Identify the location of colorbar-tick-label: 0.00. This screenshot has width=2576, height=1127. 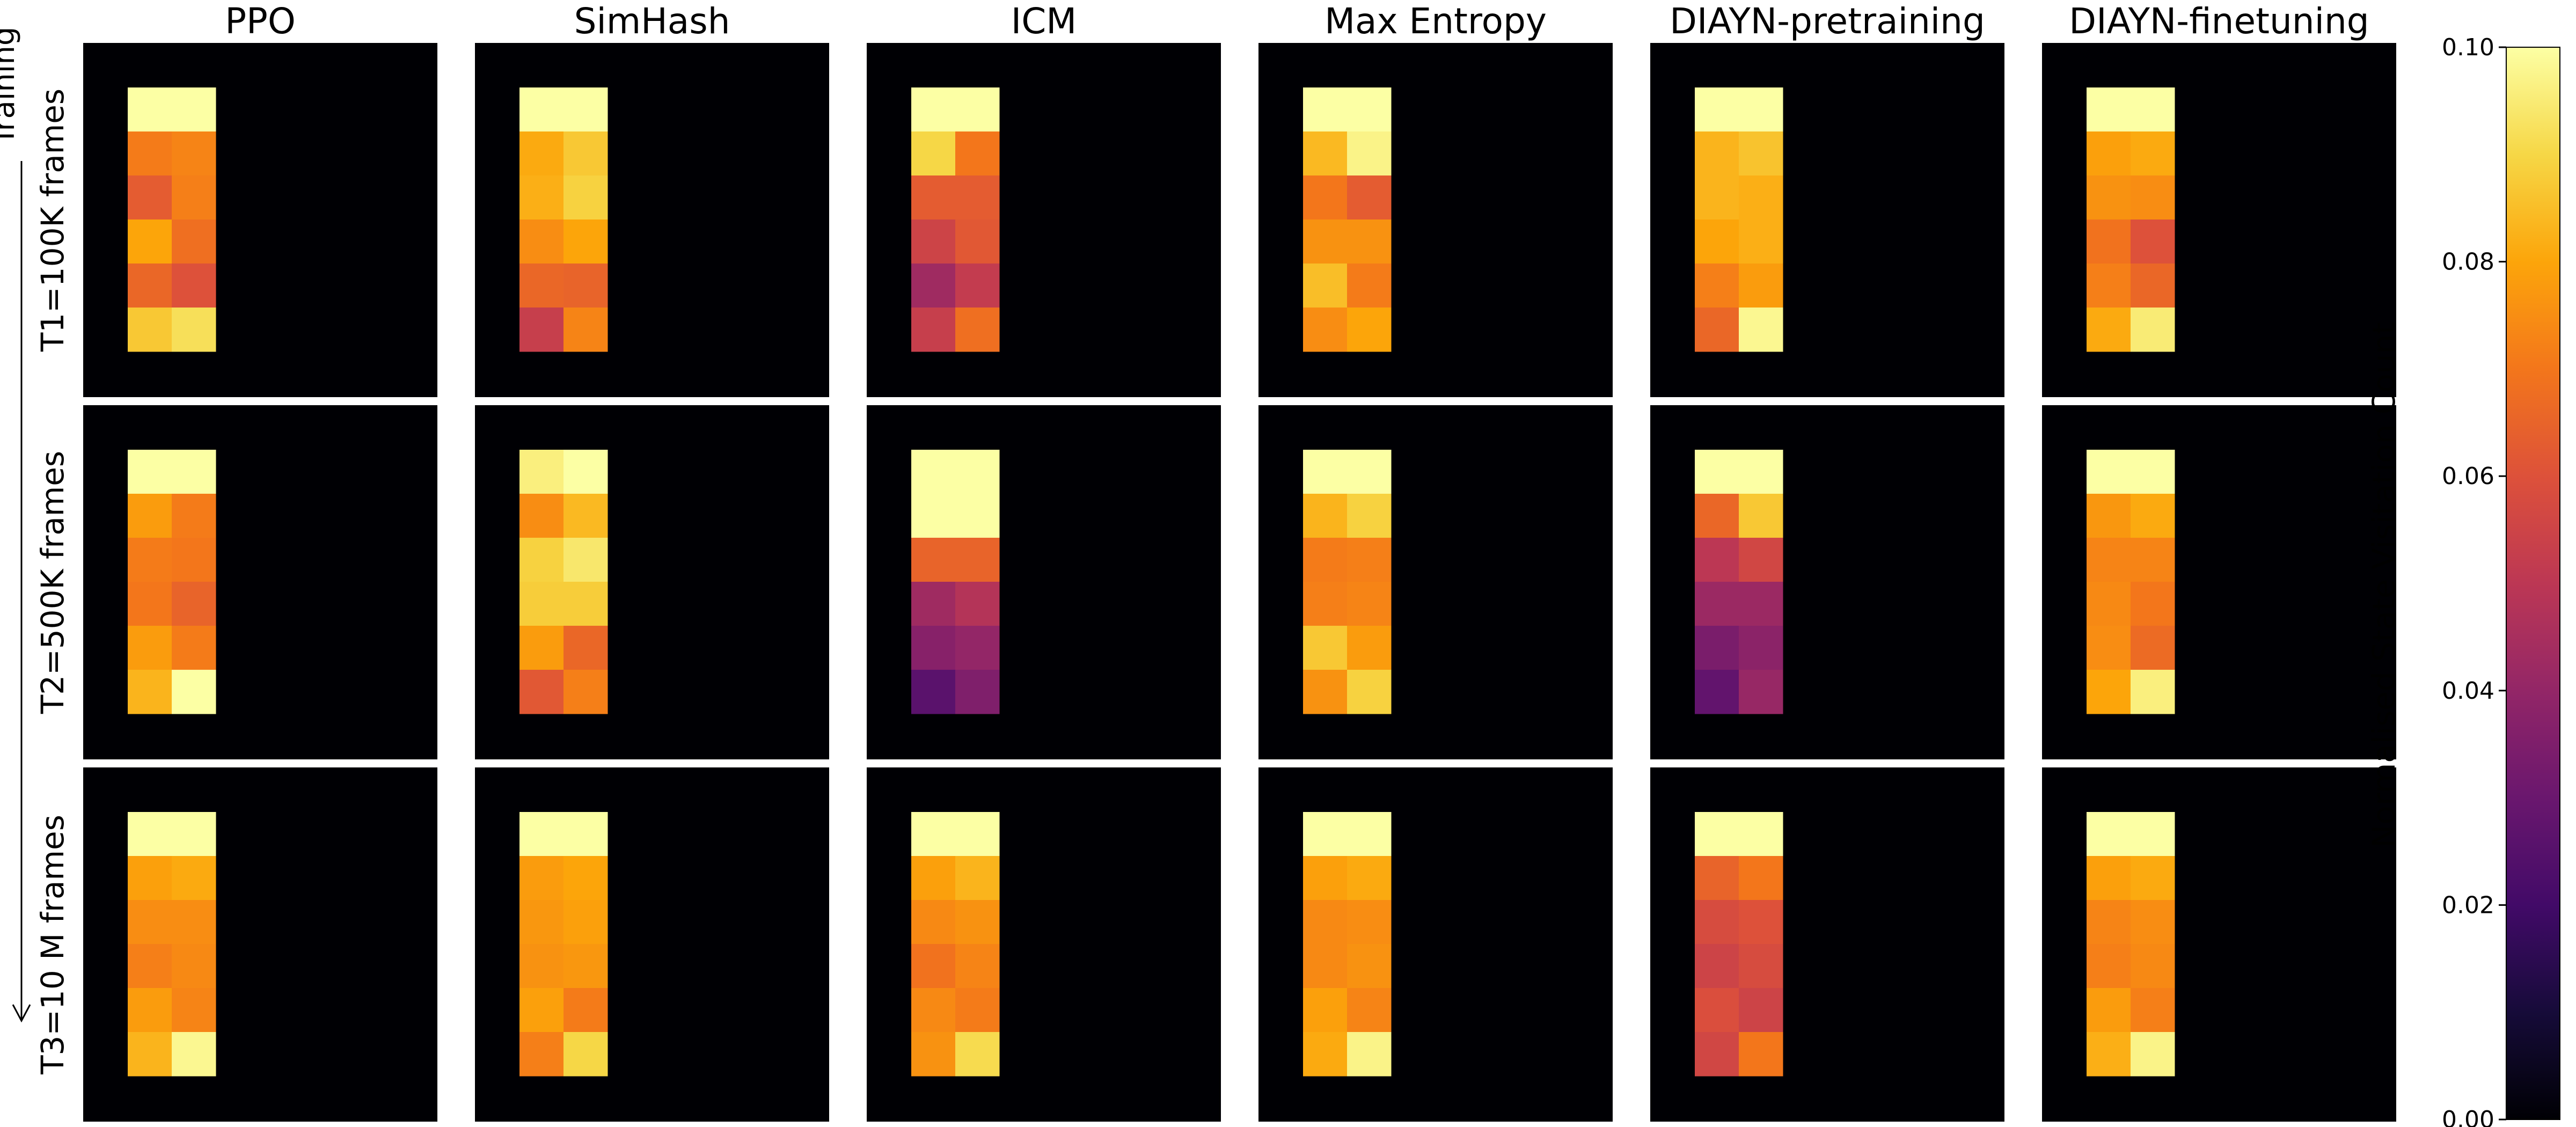
(2468, 1116).